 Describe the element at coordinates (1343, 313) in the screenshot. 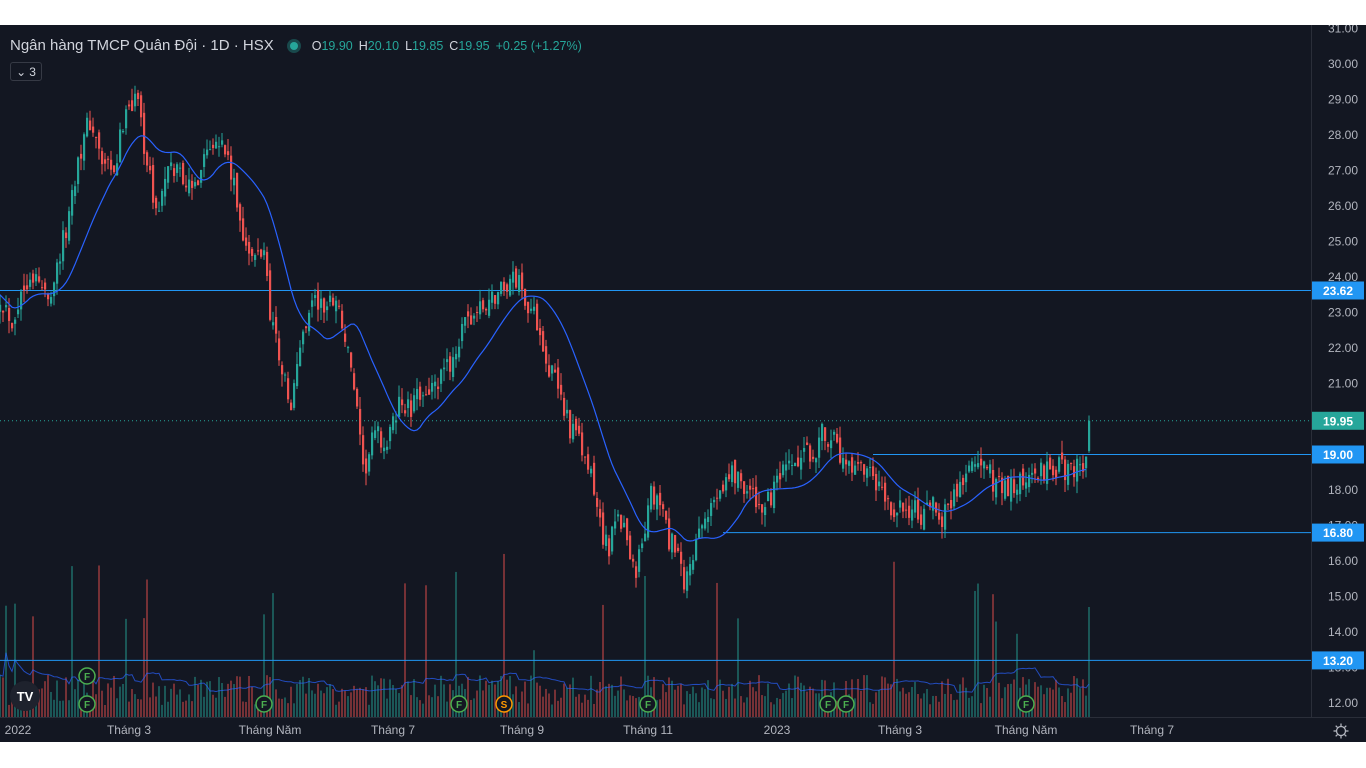

I see `price-tick-label: 23.00` at that location.